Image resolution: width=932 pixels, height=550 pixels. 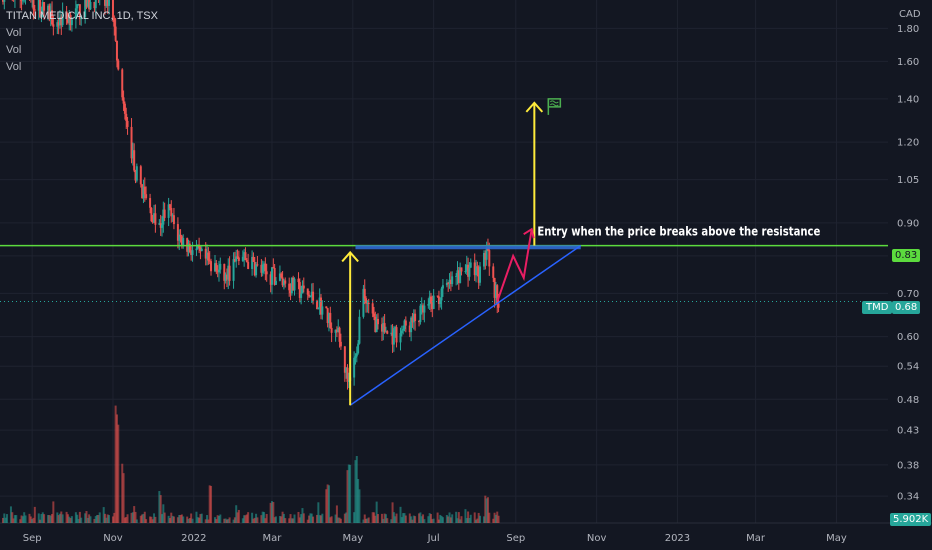 What do you see at coordinates (82, 16) in the screenshot?
I see `symbol-label: TITAN MEDICAL INC, 1D, TSX` at bounding box center [82, 16].